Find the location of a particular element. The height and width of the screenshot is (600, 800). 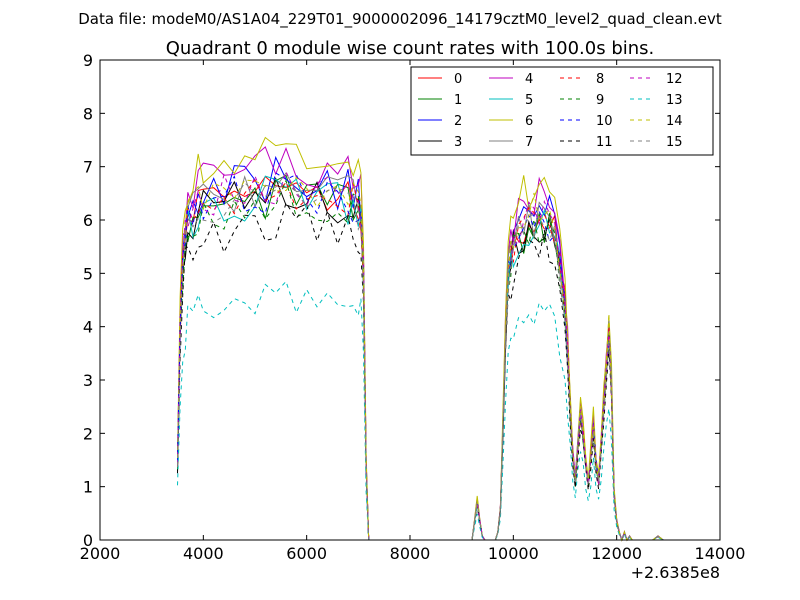

y-tick-label: 1 is located at coordinates (88, 487).